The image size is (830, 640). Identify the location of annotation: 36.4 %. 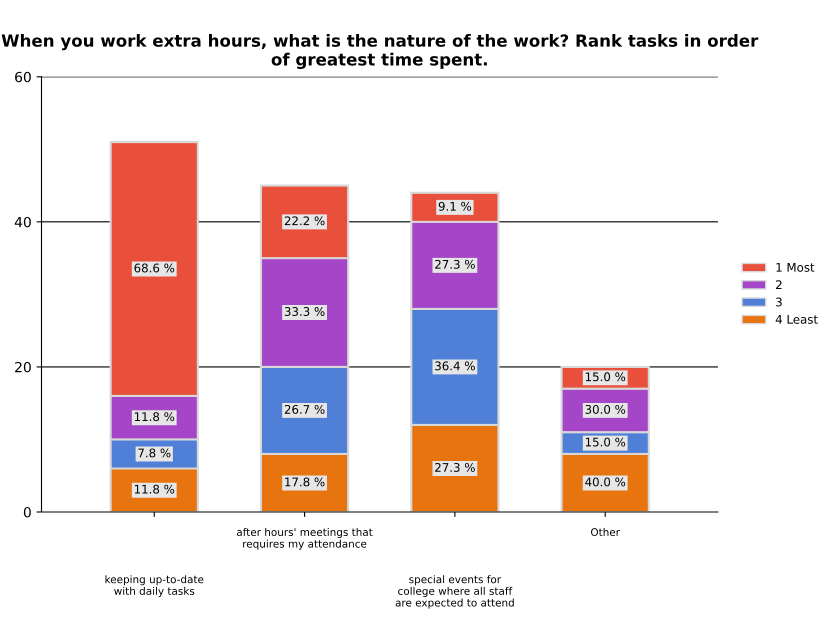
(455, 365).